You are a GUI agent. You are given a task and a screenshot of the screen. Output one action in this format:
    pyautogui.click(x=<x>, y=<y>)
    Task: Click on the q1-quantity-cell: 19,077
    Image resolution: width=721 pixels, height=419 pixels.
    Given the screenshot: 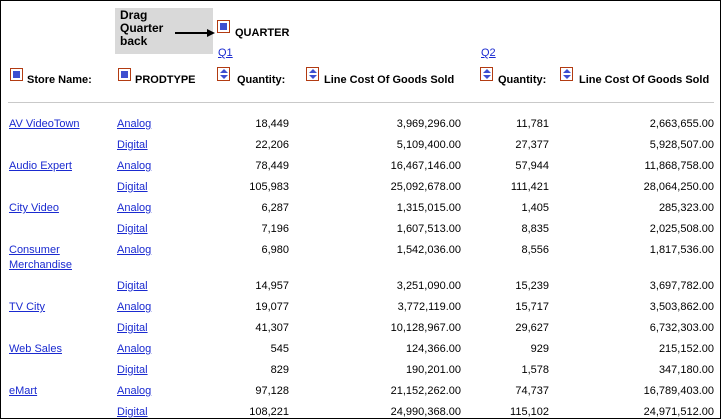 What is the action you would take?
    pyautogui.click(x=272, y=307)
    